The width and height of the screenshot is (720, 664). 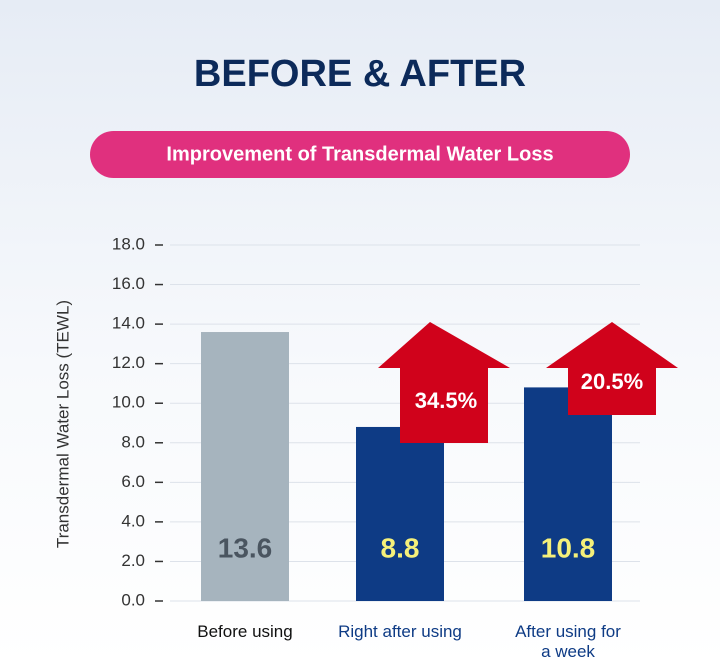 I want to click on y-tick-label: 8.0, so click(x=133, y=441).